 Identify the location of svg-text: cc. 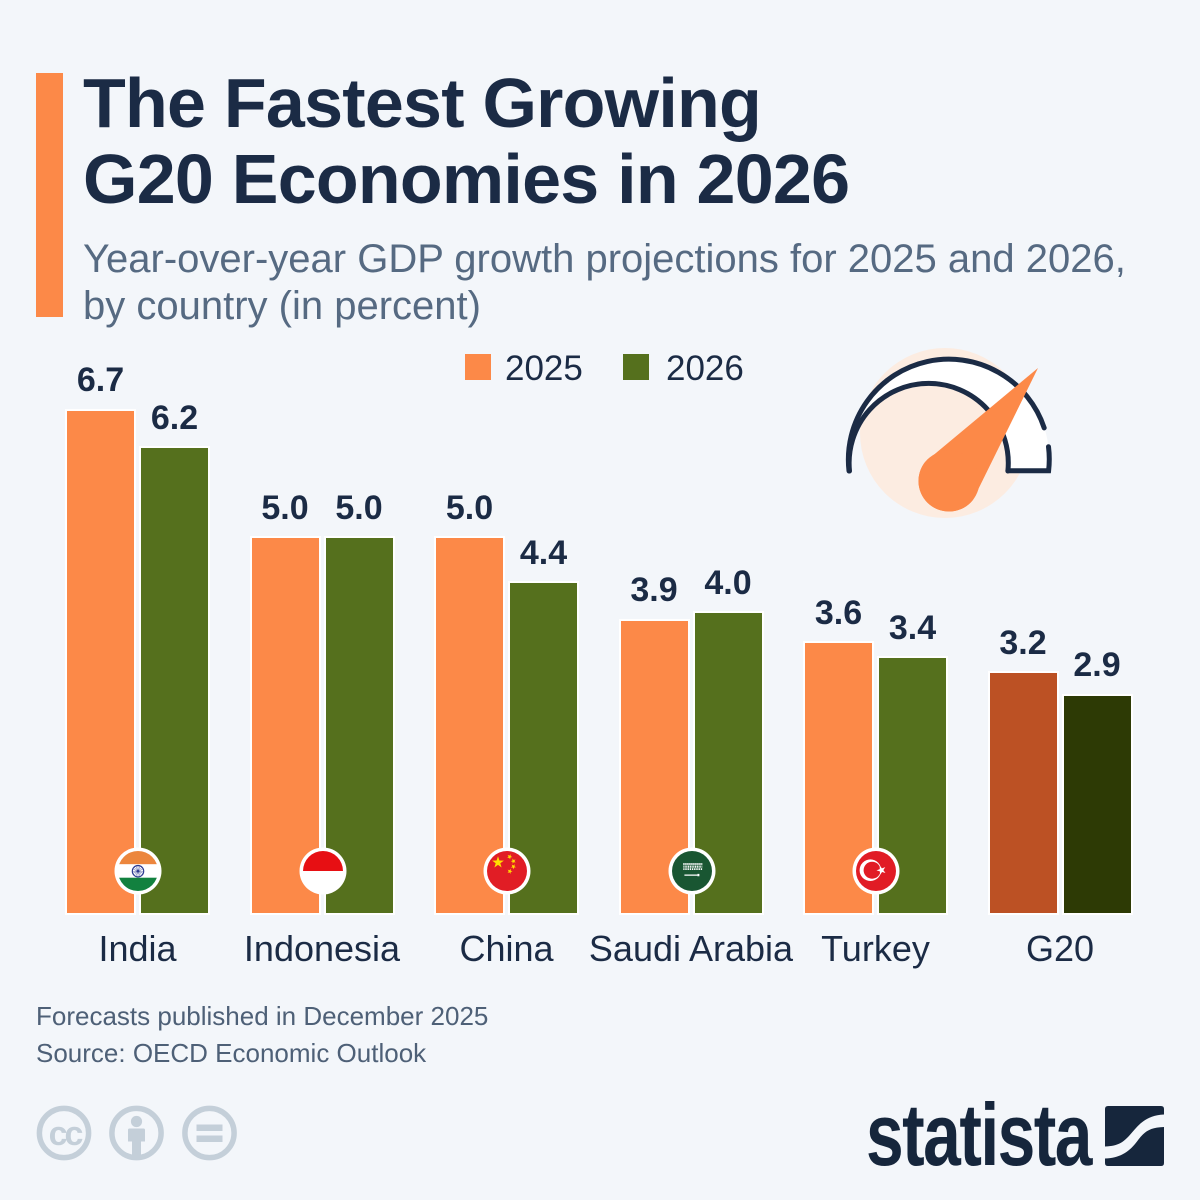
(66, 1134).